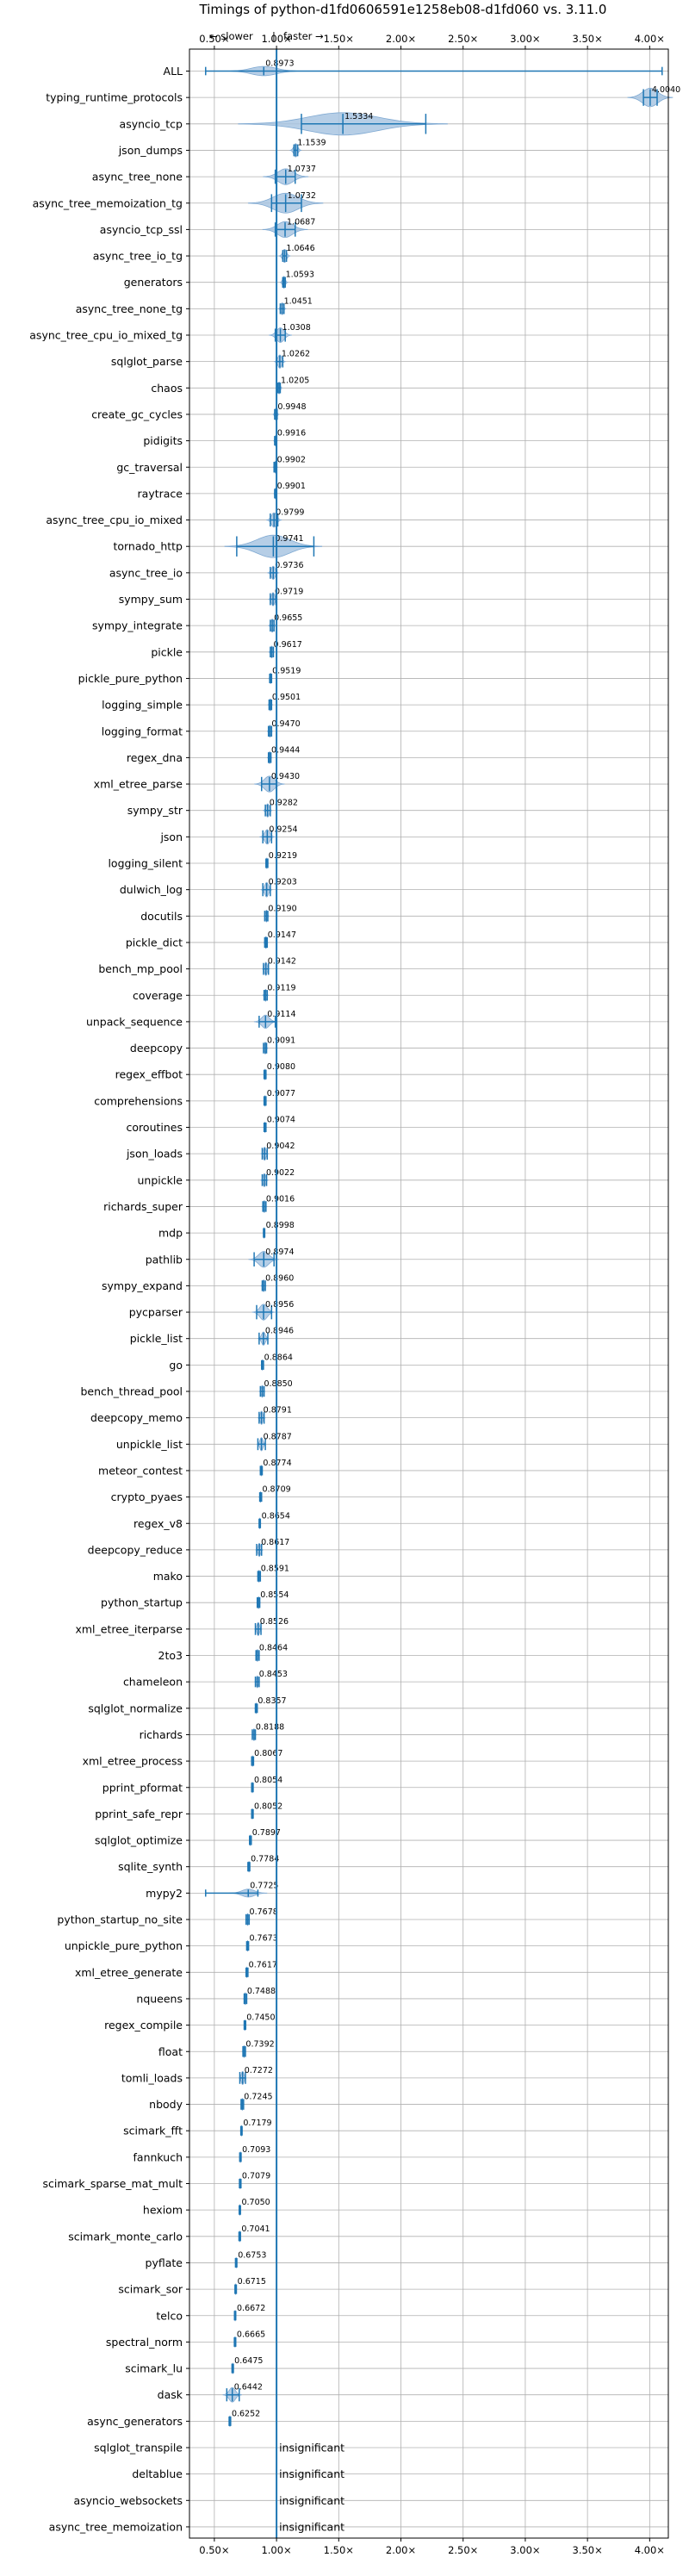 The height and width of the screenshot is (2576, 689). Describe the element at coordinates (164, 1893) in the screenshot. I see `benchmark-label: mypy2` at that location.